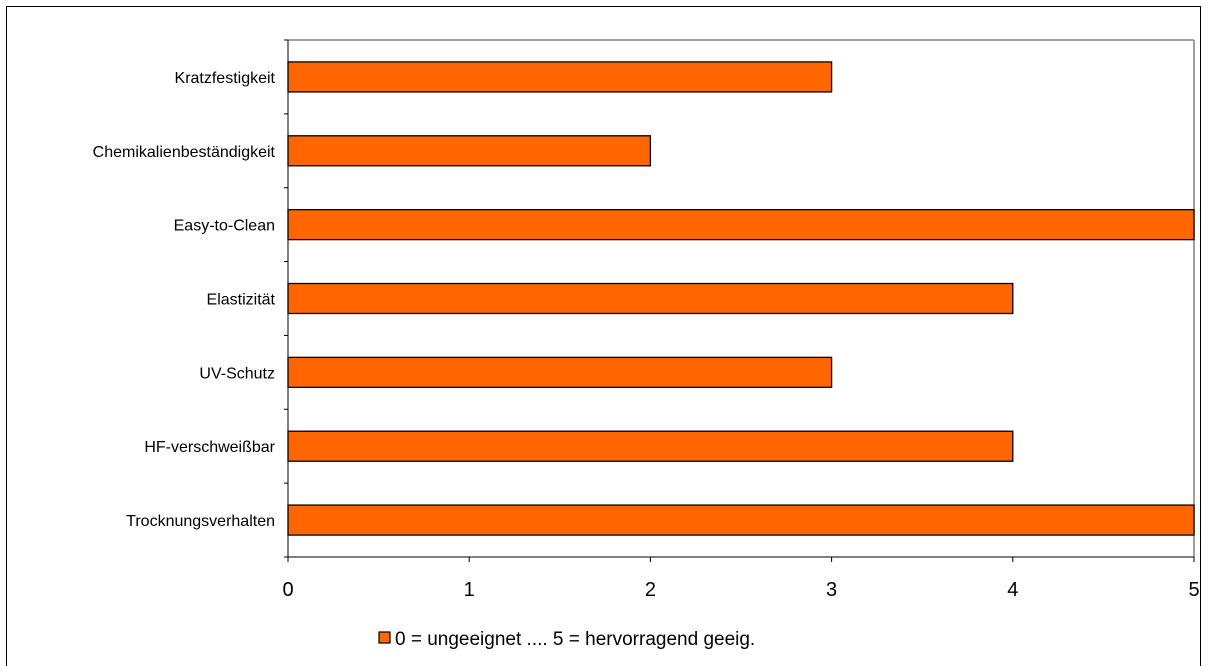 Image resolution: width=1208 pixels, height=666 pixels. Describe the element at coordinates (287, 590) in the screenshot. I see `x-tick-label: 0` at that location.